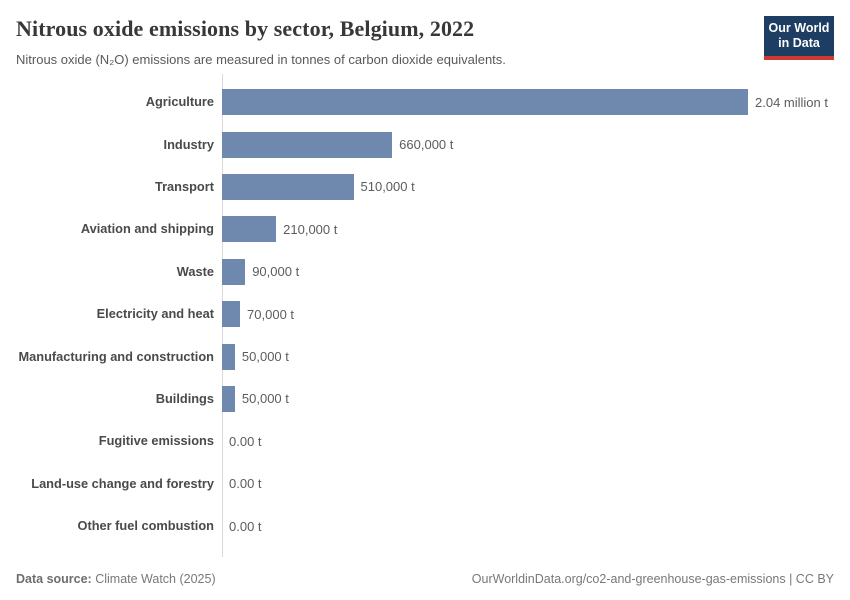 The height and width of the screenshot is (600, 850). I want to click on category-label: Buildings, so click(184, 398).